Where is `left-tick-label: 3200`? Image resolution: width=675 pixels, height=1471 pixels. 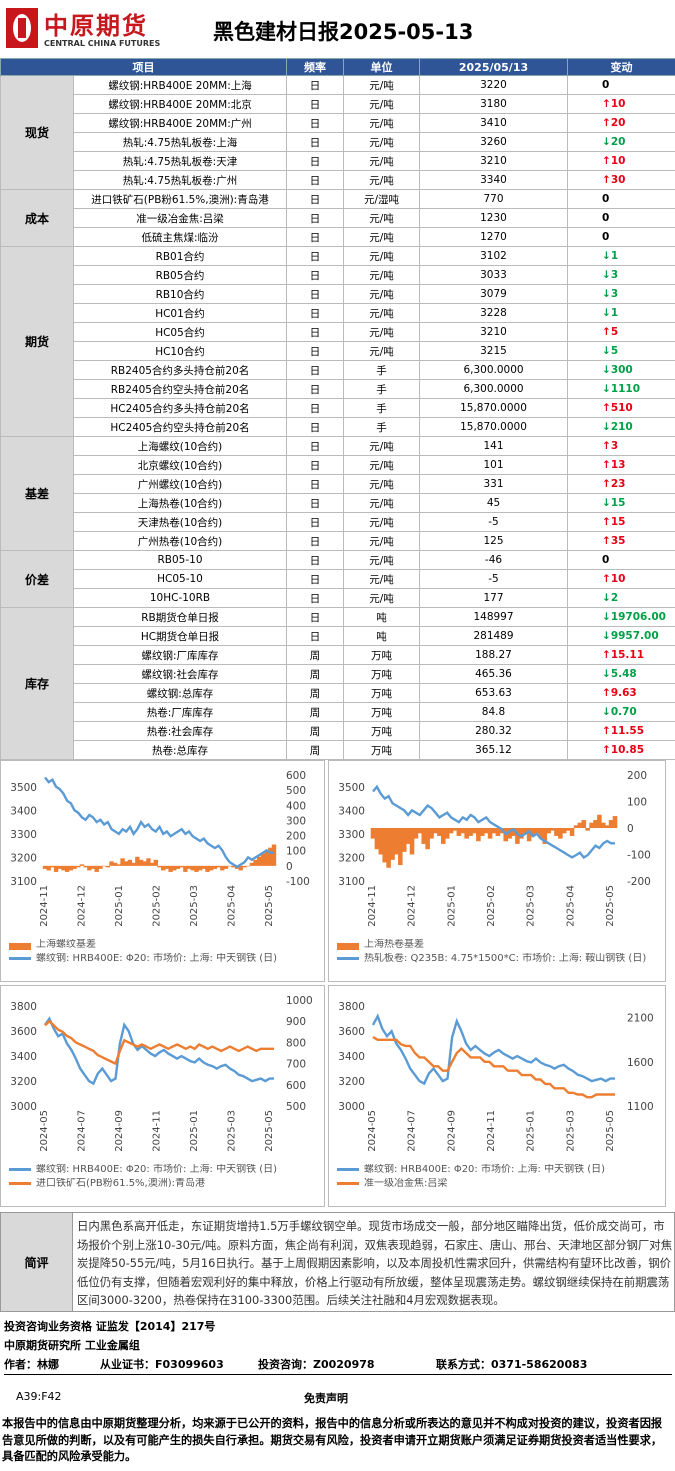 left-tick-label: 3200 is located at coordinates (351, 1082).